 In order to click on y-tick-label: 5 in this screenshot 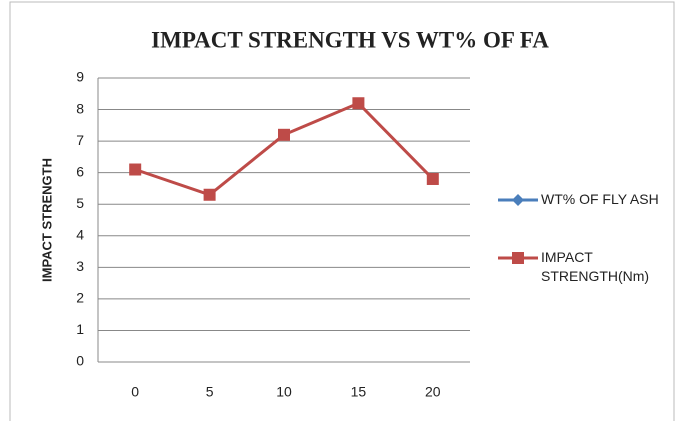, I will do `click(80, 203)`.